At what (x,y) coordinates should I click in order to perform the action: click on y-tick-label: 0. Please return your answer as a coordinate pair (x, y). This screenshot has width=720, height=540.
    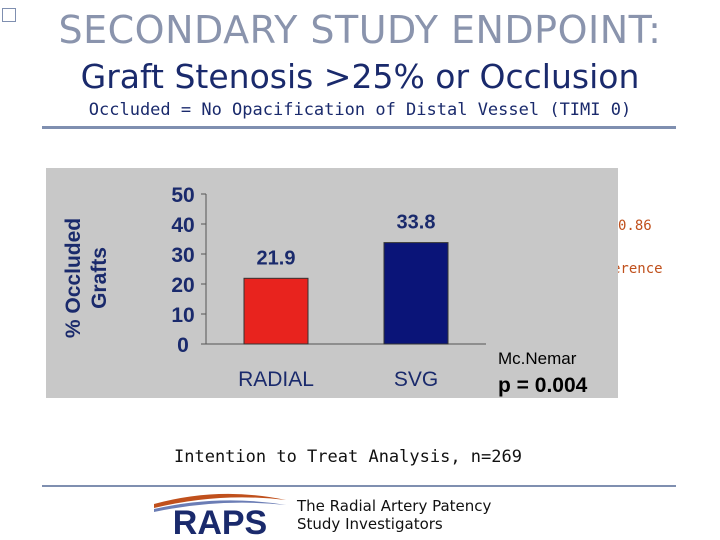
    Looking at the image, I should click on (183, 345).